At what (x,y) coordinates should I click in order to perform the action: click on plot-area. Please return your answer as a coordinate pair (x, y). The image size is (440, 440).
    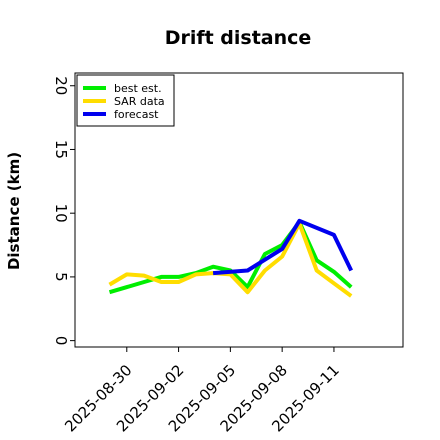
    Looking at the image, I should click on (230, 258).